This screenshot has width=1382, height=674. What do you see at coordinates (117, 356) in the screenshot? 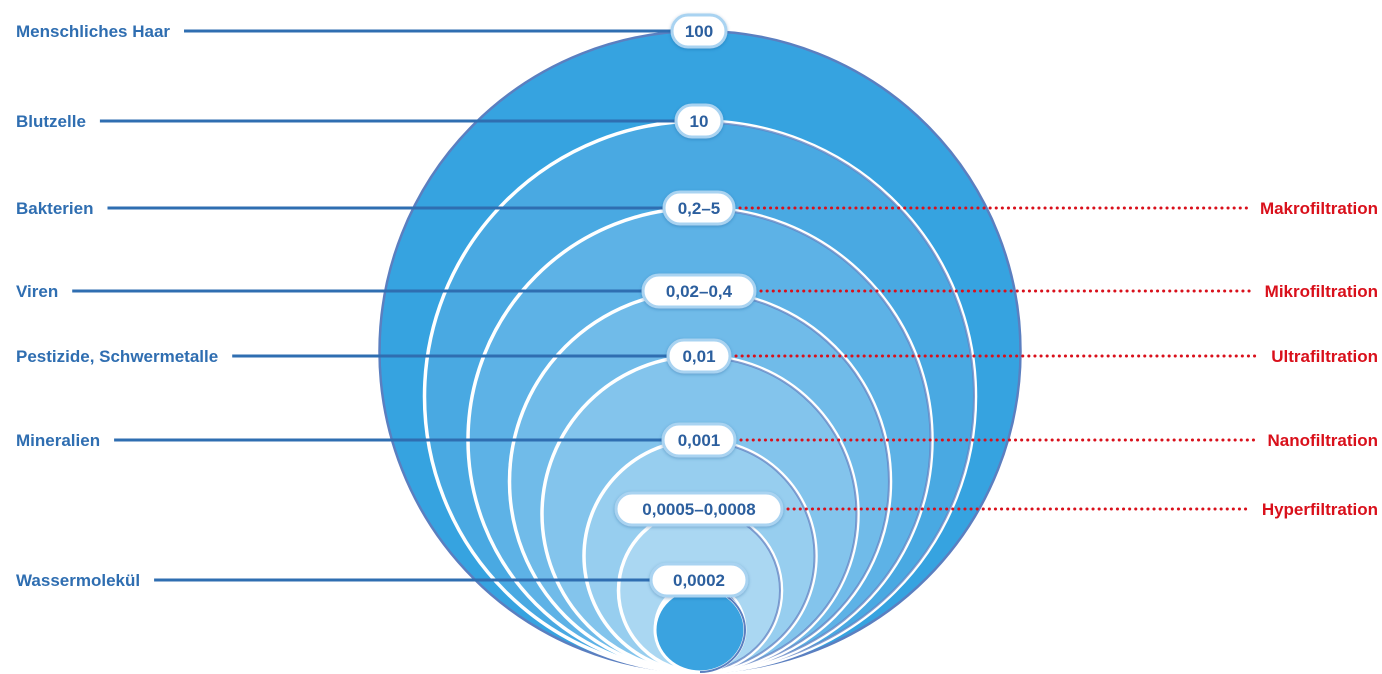
I see `particle-label: Pestizide, Schwermetalle` at bounding box center [117, 356].